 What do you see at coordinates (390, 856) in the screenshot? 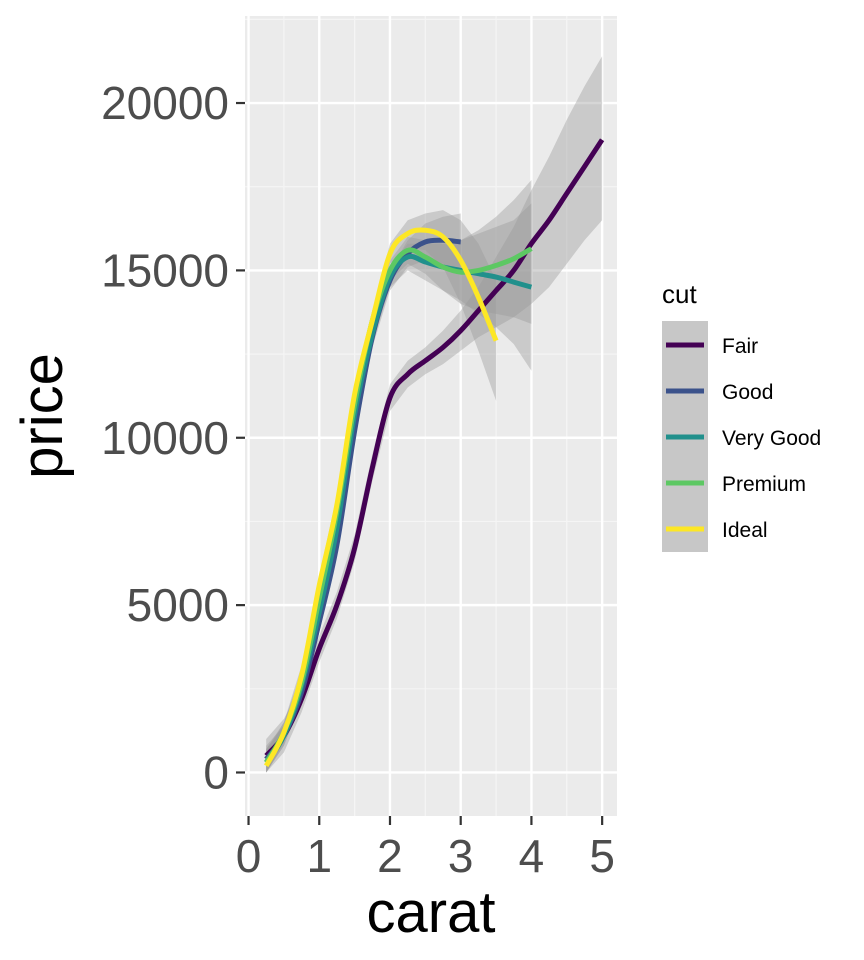
I see `x-tick-label: 2` at bounding box center [390, 856].